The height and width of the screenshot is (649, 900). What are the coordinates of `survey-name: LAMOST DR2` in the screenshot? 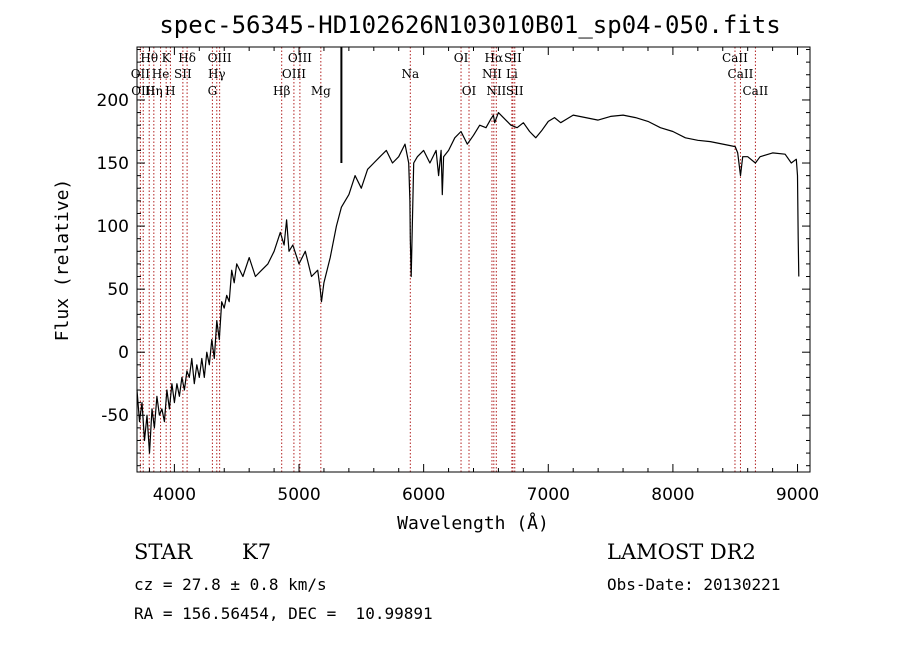 It's located at (681, 552).